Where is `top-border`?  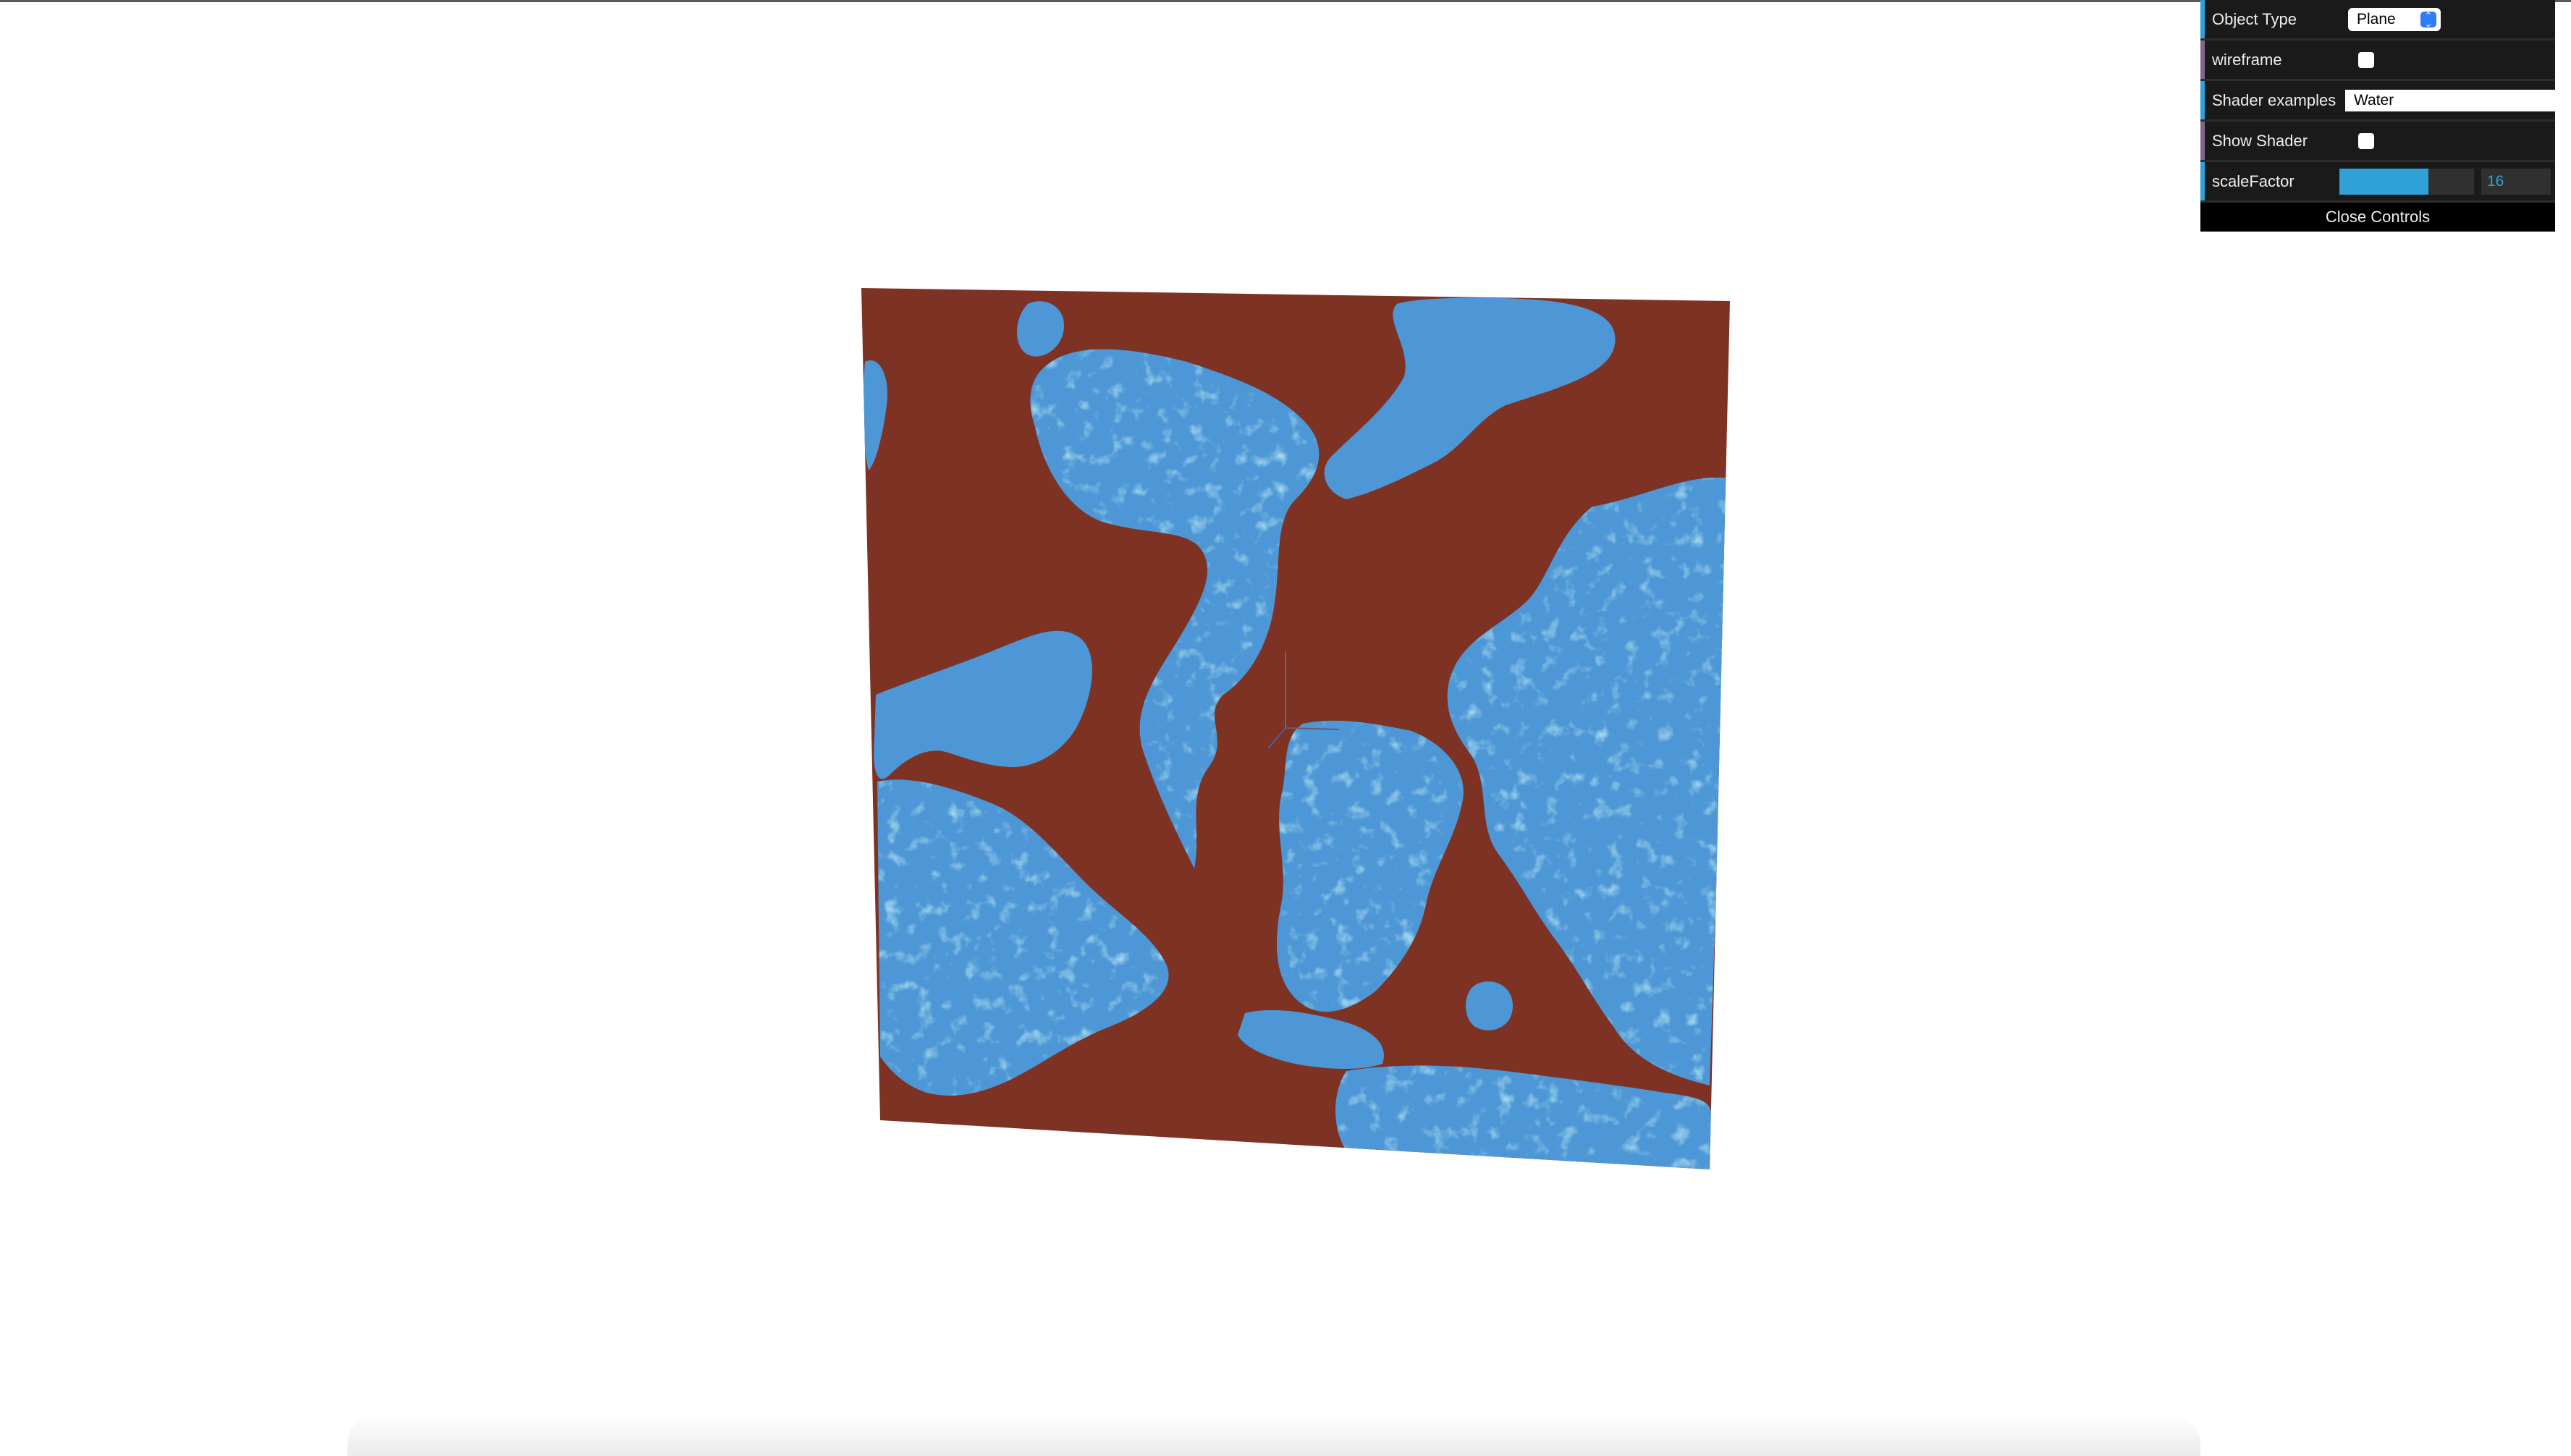 top-border is located at coordinates (1285, 1).